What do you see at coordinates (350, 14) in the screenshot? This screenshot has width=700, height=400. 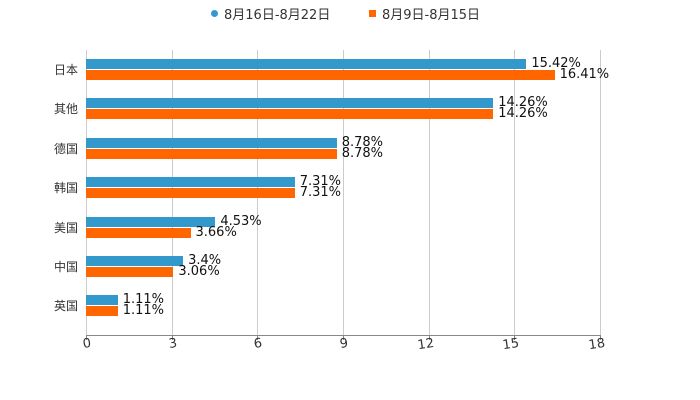 I see `chart-legend: 8月16日-8月22日 8月9日-8月15日` at bounding box center [350, 14].